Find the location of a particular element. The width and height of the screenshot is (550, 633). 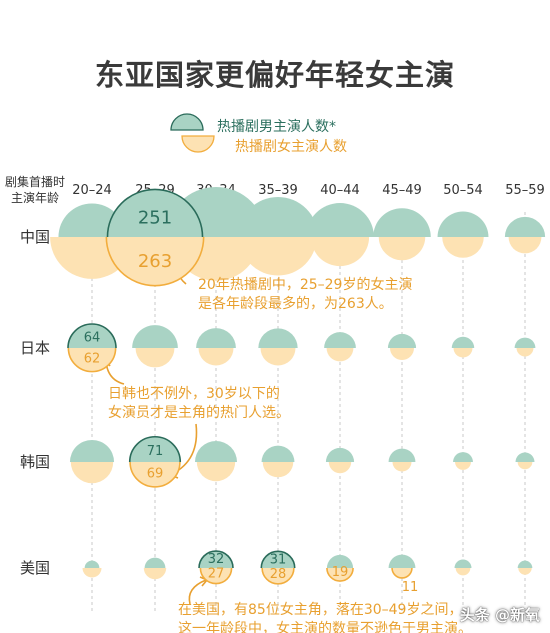

value-label-0: 251 263 is located at coordinates (155, 237).